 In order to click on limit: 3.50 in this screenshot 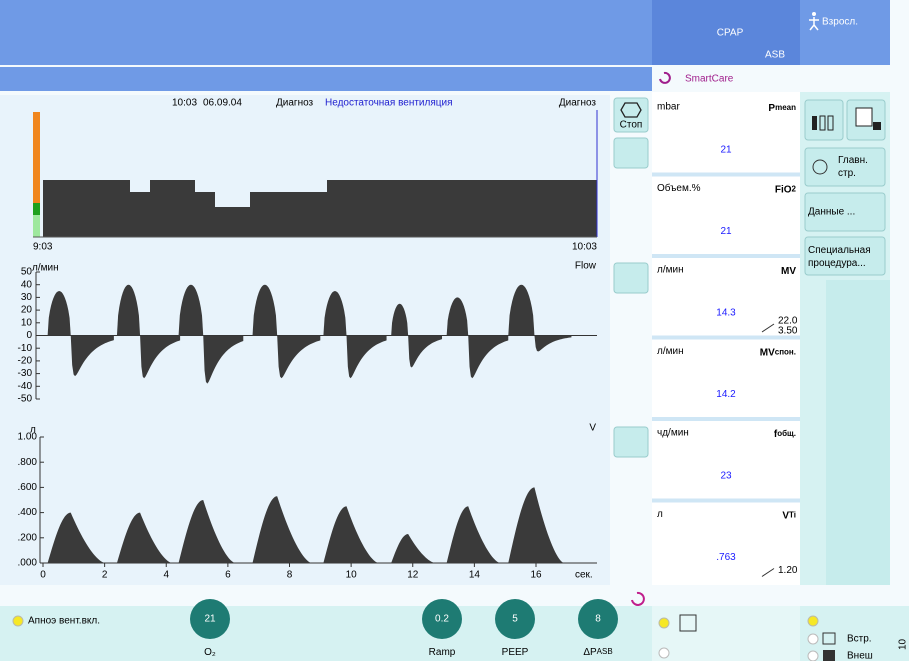, I will do `click(788, 331)`.